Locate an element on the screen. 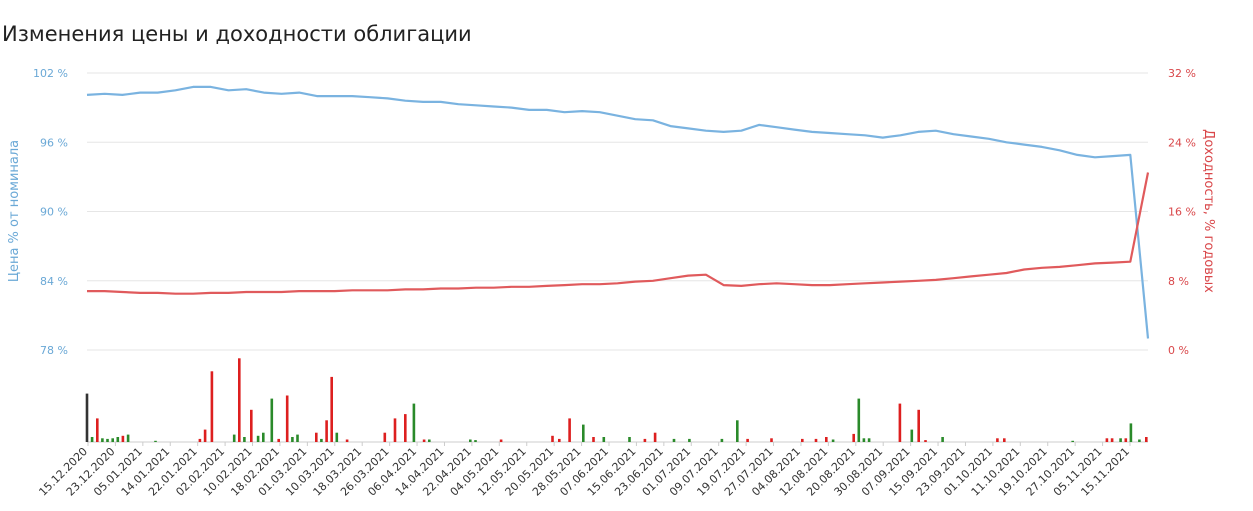 Image resolution: width=1253 pixels, height=511 pixels. right-tick-label: 32 % is located at coordinates (1182, 73).